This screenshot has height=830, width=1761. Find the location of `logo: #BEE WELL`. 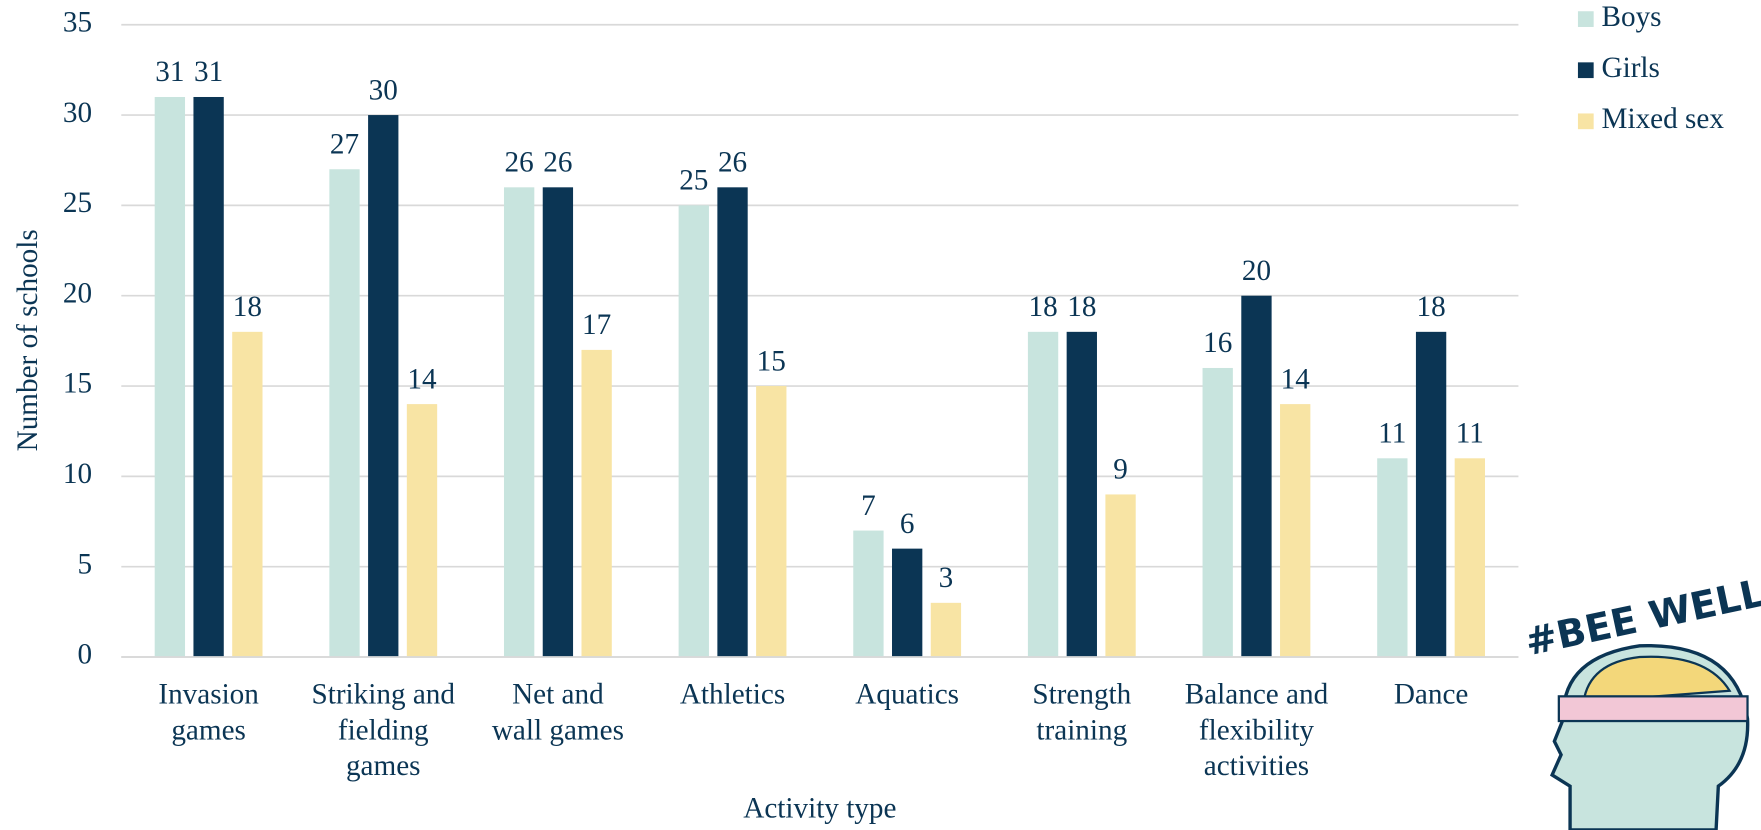

logo: #BEE WELL is located at coordinates (1641, 701).